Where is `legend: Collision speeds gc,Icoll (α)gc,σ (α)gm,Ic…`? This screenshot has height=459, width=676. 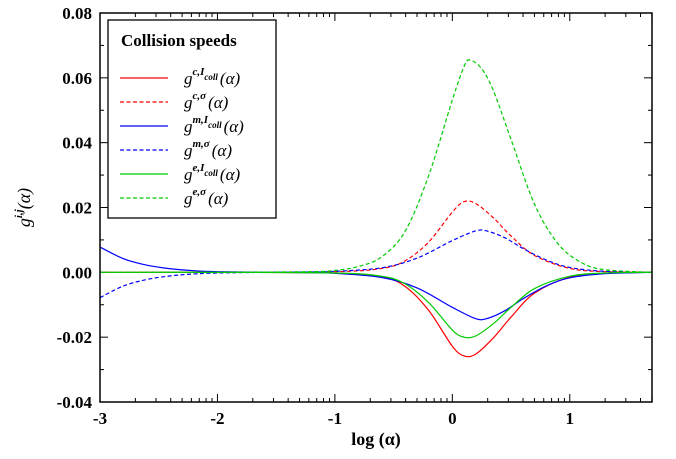 legend: Collision speeds gc,Icoll (α)gc,σ (α)gm,Ic… is located at coordinates (192, 119).